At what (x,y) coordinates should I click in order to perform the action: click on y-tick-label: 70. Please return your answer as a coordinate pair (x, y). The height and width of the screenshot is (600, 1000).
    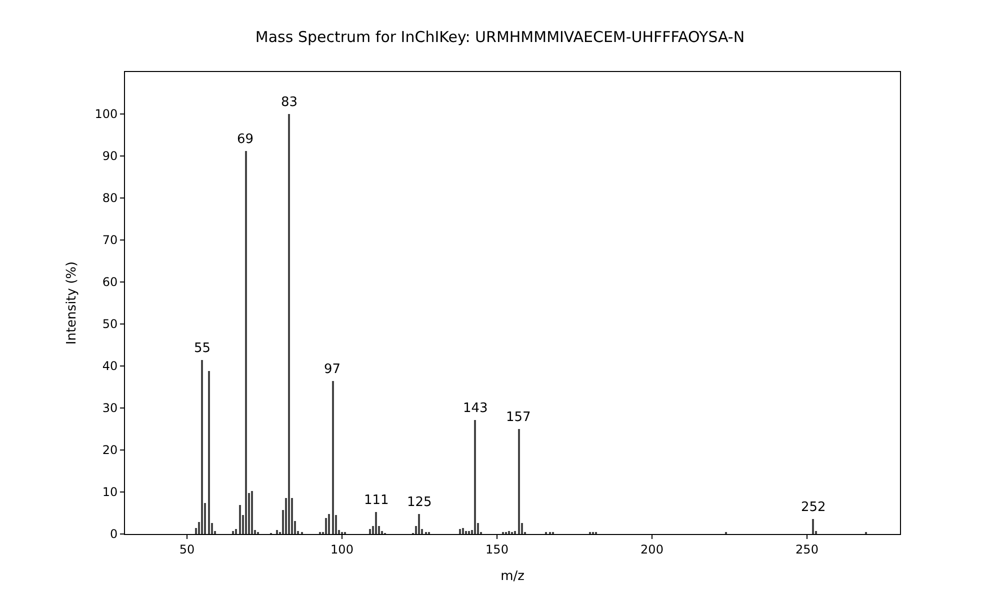
    Looking at the image, I should click on (110, 240).